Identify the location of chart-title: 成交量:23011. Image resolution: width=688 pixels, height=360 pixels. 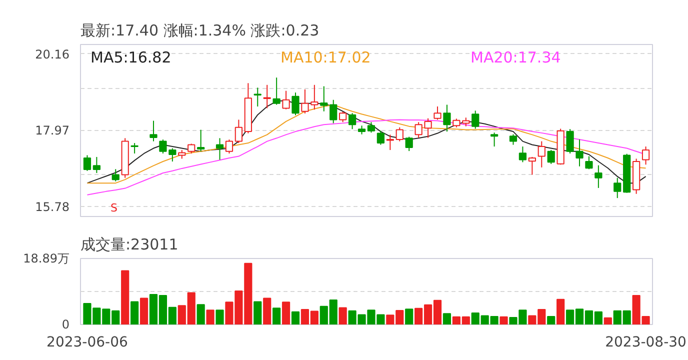
(129, 245).